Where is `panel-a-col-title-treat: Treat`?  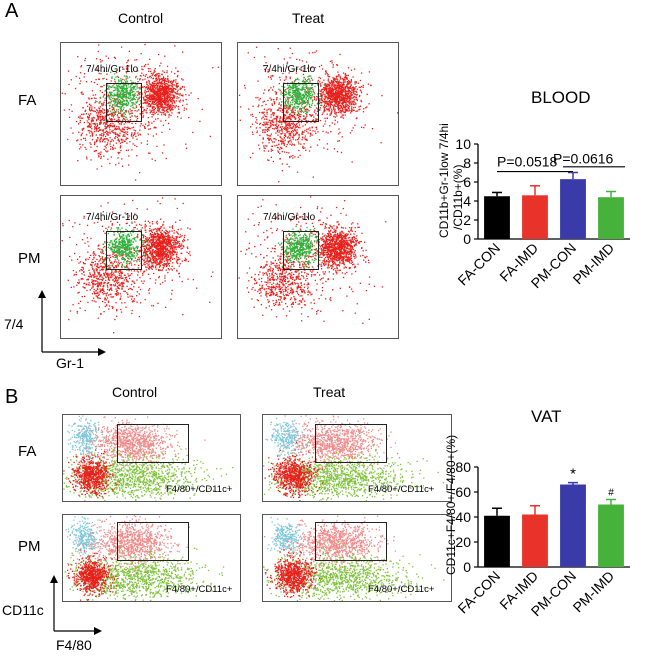 panel-a-col-title-treat: Treat is located at coordinates (308, 18).